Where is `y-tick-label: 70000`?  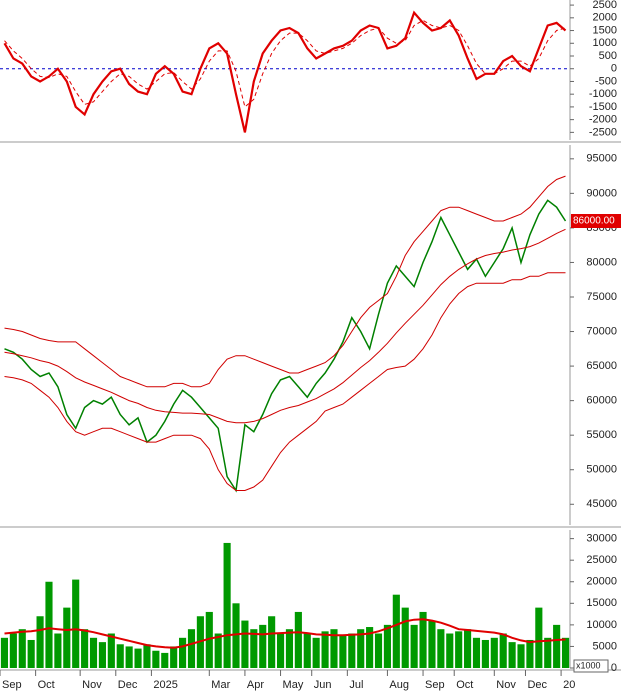 y-tick-label: 70000 is located at coordinates (601, 331).